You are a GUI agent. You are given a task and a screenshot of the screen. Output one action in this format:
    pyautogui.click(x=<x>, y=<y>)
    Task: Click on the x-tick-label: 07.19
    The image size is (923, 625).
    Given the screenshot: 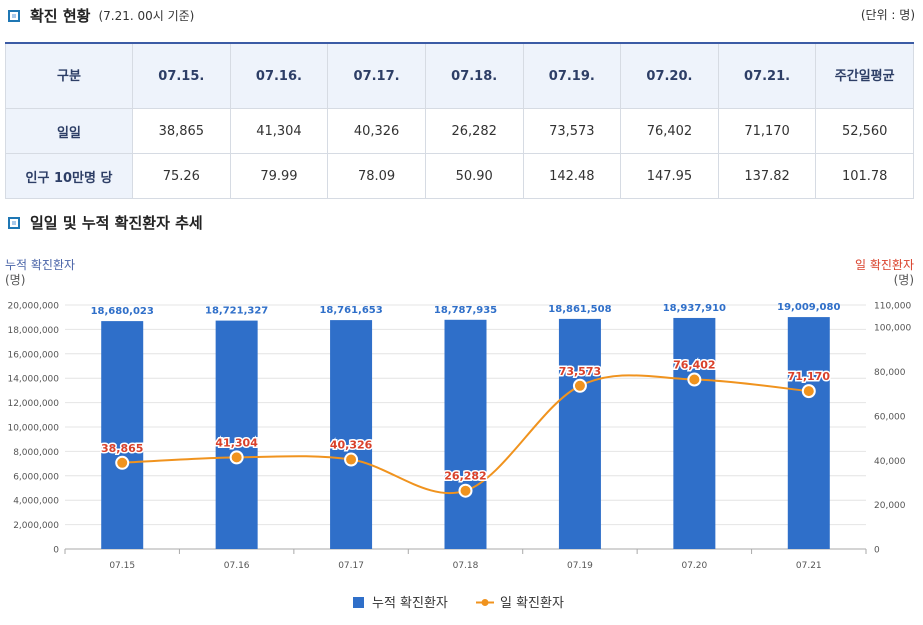 What is the action you would take?
    pyautogui.click(x=580, y=566)
    